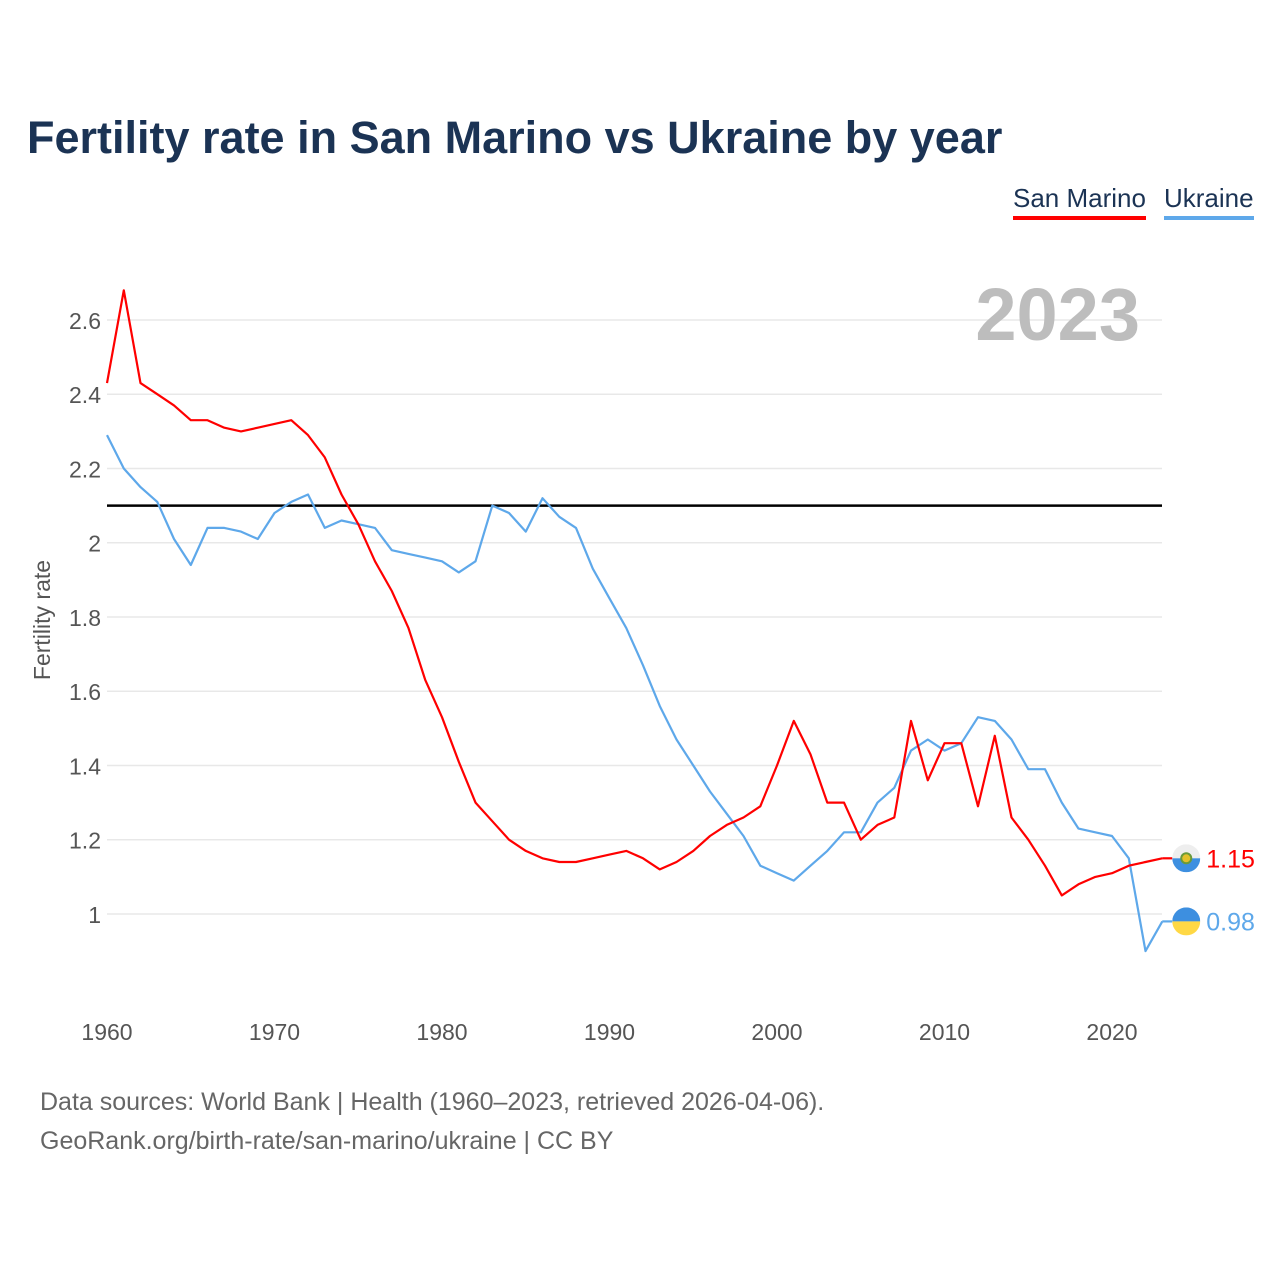  What do you see at coordinates (85, 469) in the screenshot?
I see `y-tick-label: 2.2` at bounding box center [85, 469].